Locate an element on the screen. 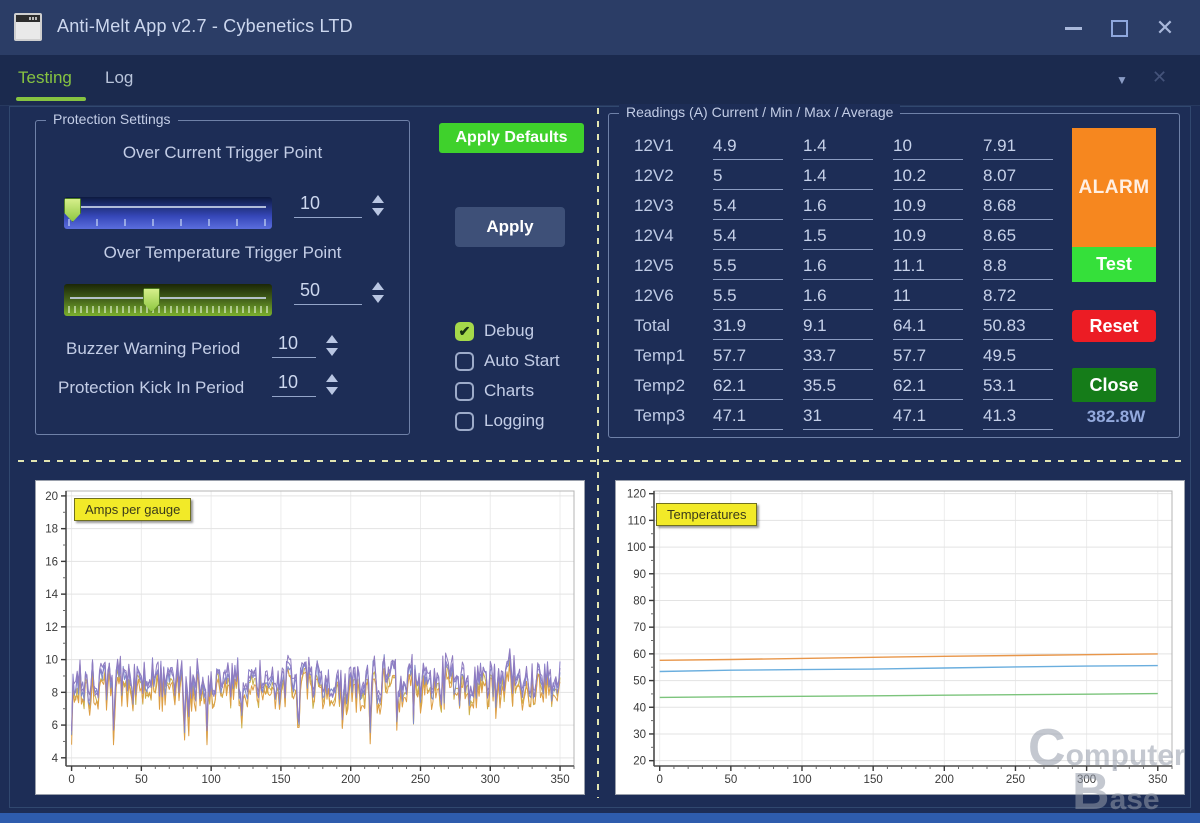  over-temperature-spinbox: 50 is located at coordinates (339, 292).